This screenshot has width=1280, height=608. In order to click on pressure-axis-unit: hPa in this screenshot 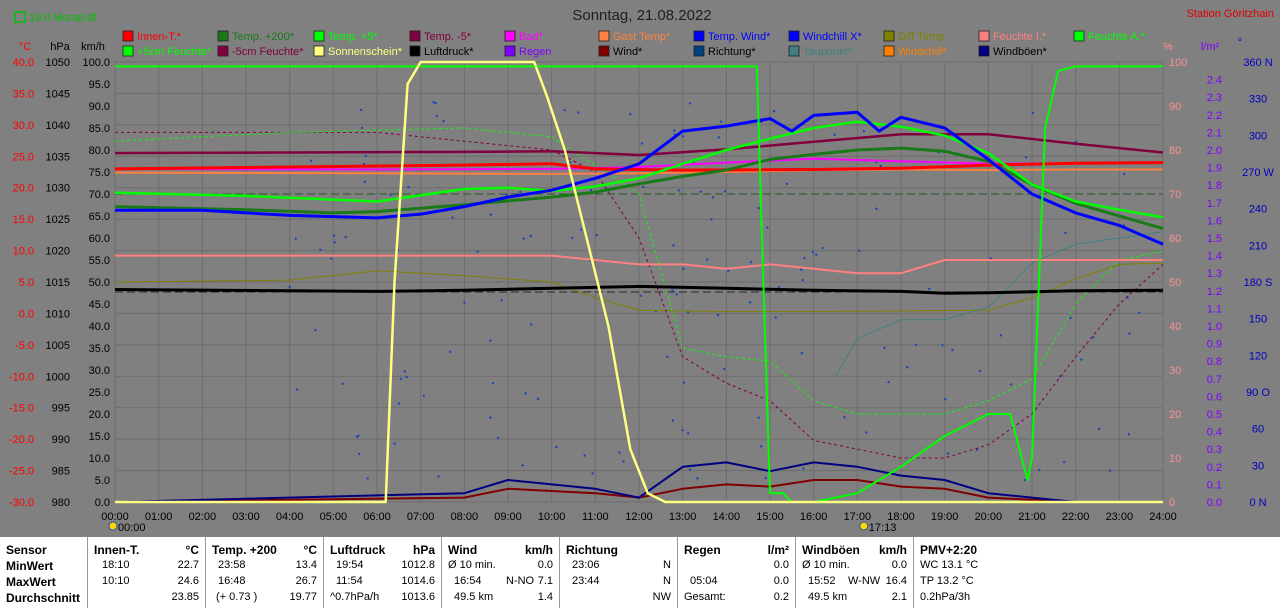, I will do `click(60, 47)`.